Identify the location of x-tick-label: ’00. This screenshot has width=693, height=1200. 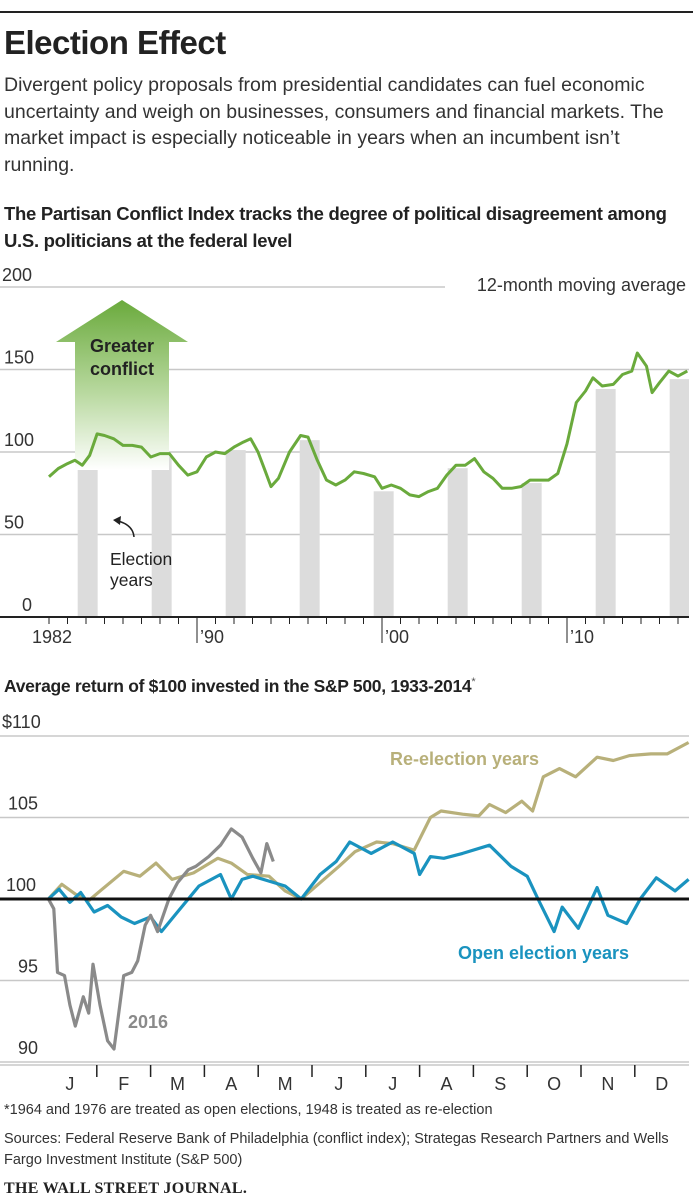
(397, 637).